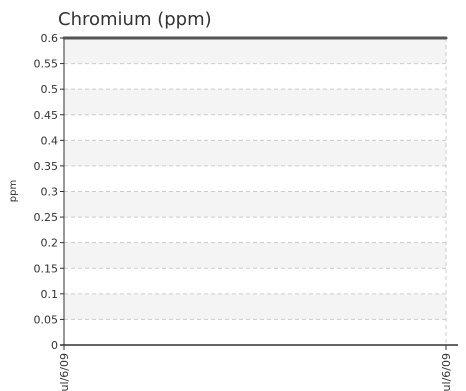  What do you see at coordinates (13, 191) in the screenshot?
I see `y-axis-label: ppm` at bounding box center [13, 191].